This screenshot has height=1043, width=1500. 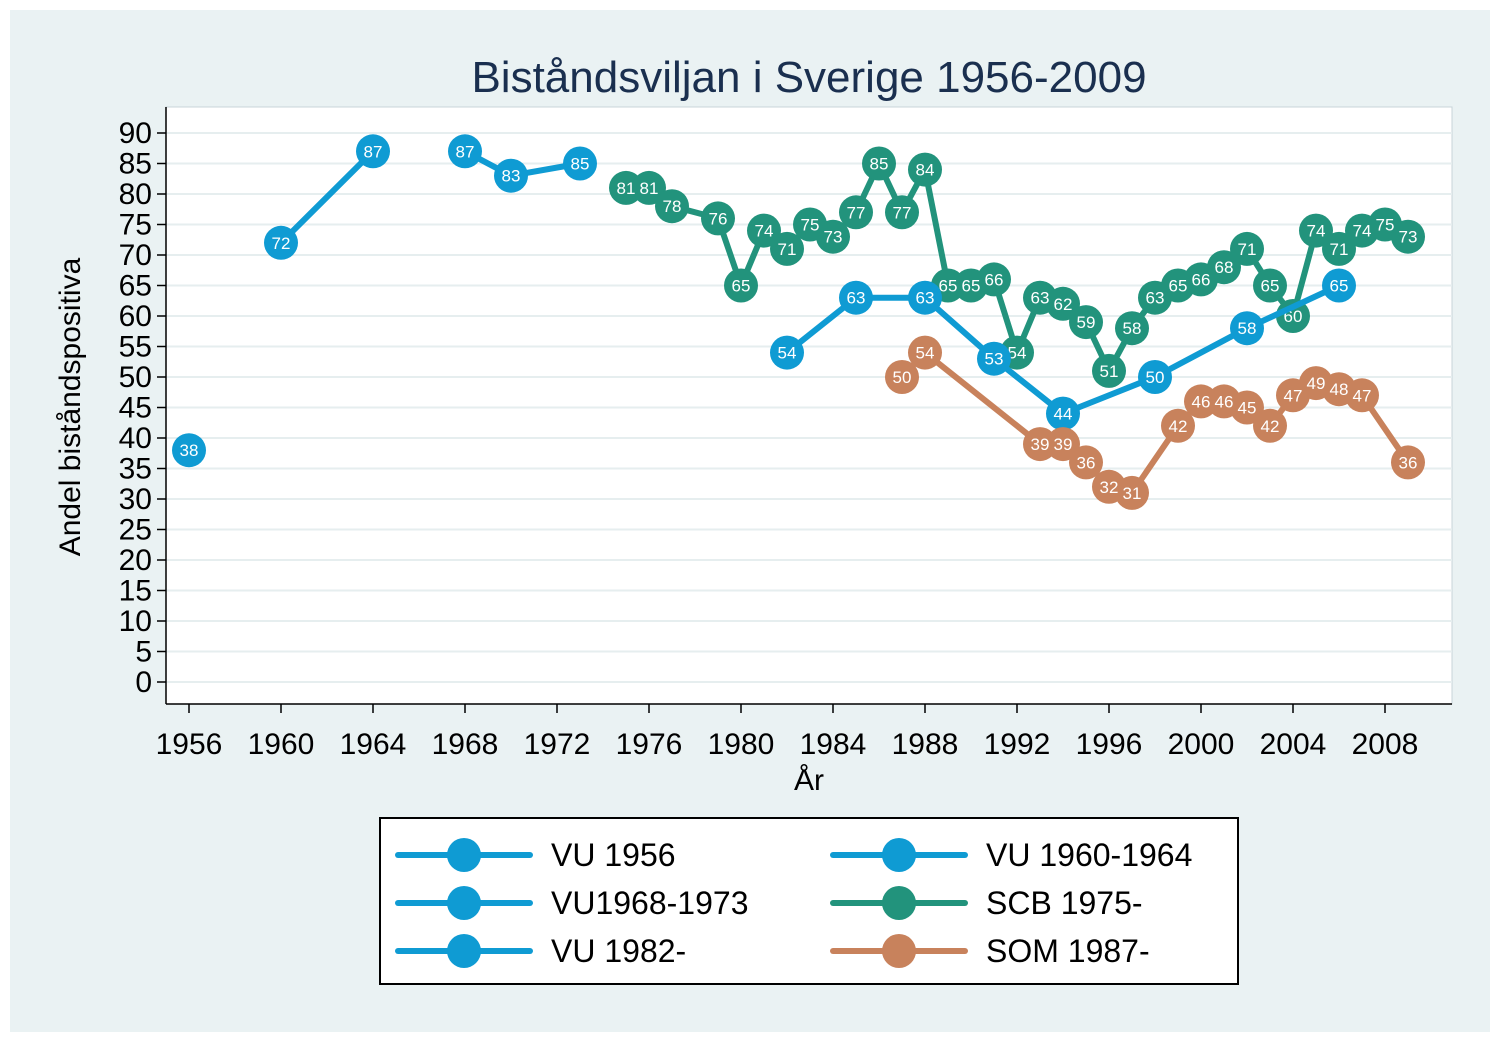 I want to click on data-label: 83, so click(x=511, y=176).